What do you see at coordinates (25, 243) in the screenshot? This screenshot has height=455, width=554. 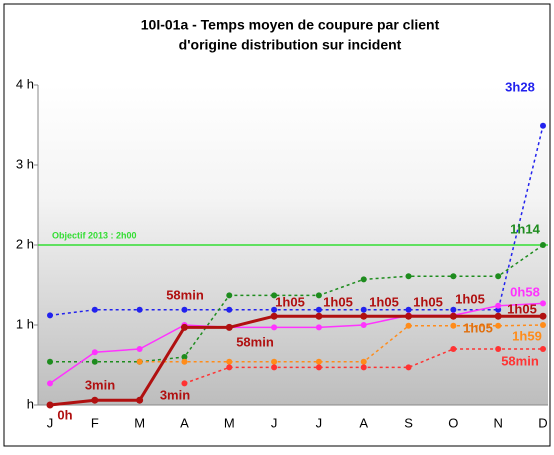 I see `y-tick-label: 2 h` at bounding box center [25, 243].